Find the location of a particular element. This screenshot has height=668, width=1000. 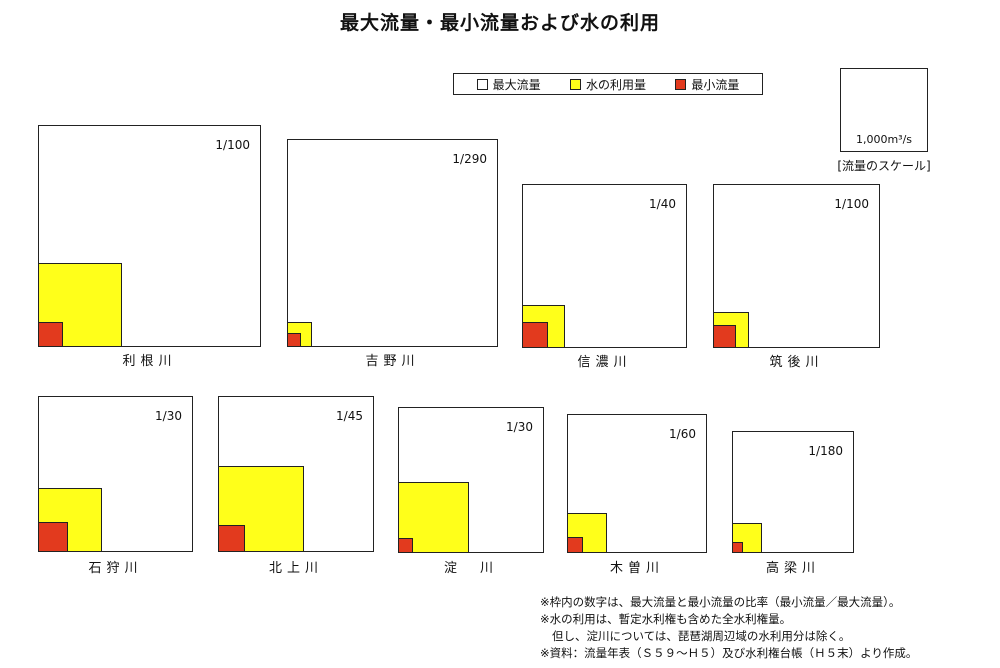

river-name-kiso: 木曽川 is located at coordinates (636, 568).